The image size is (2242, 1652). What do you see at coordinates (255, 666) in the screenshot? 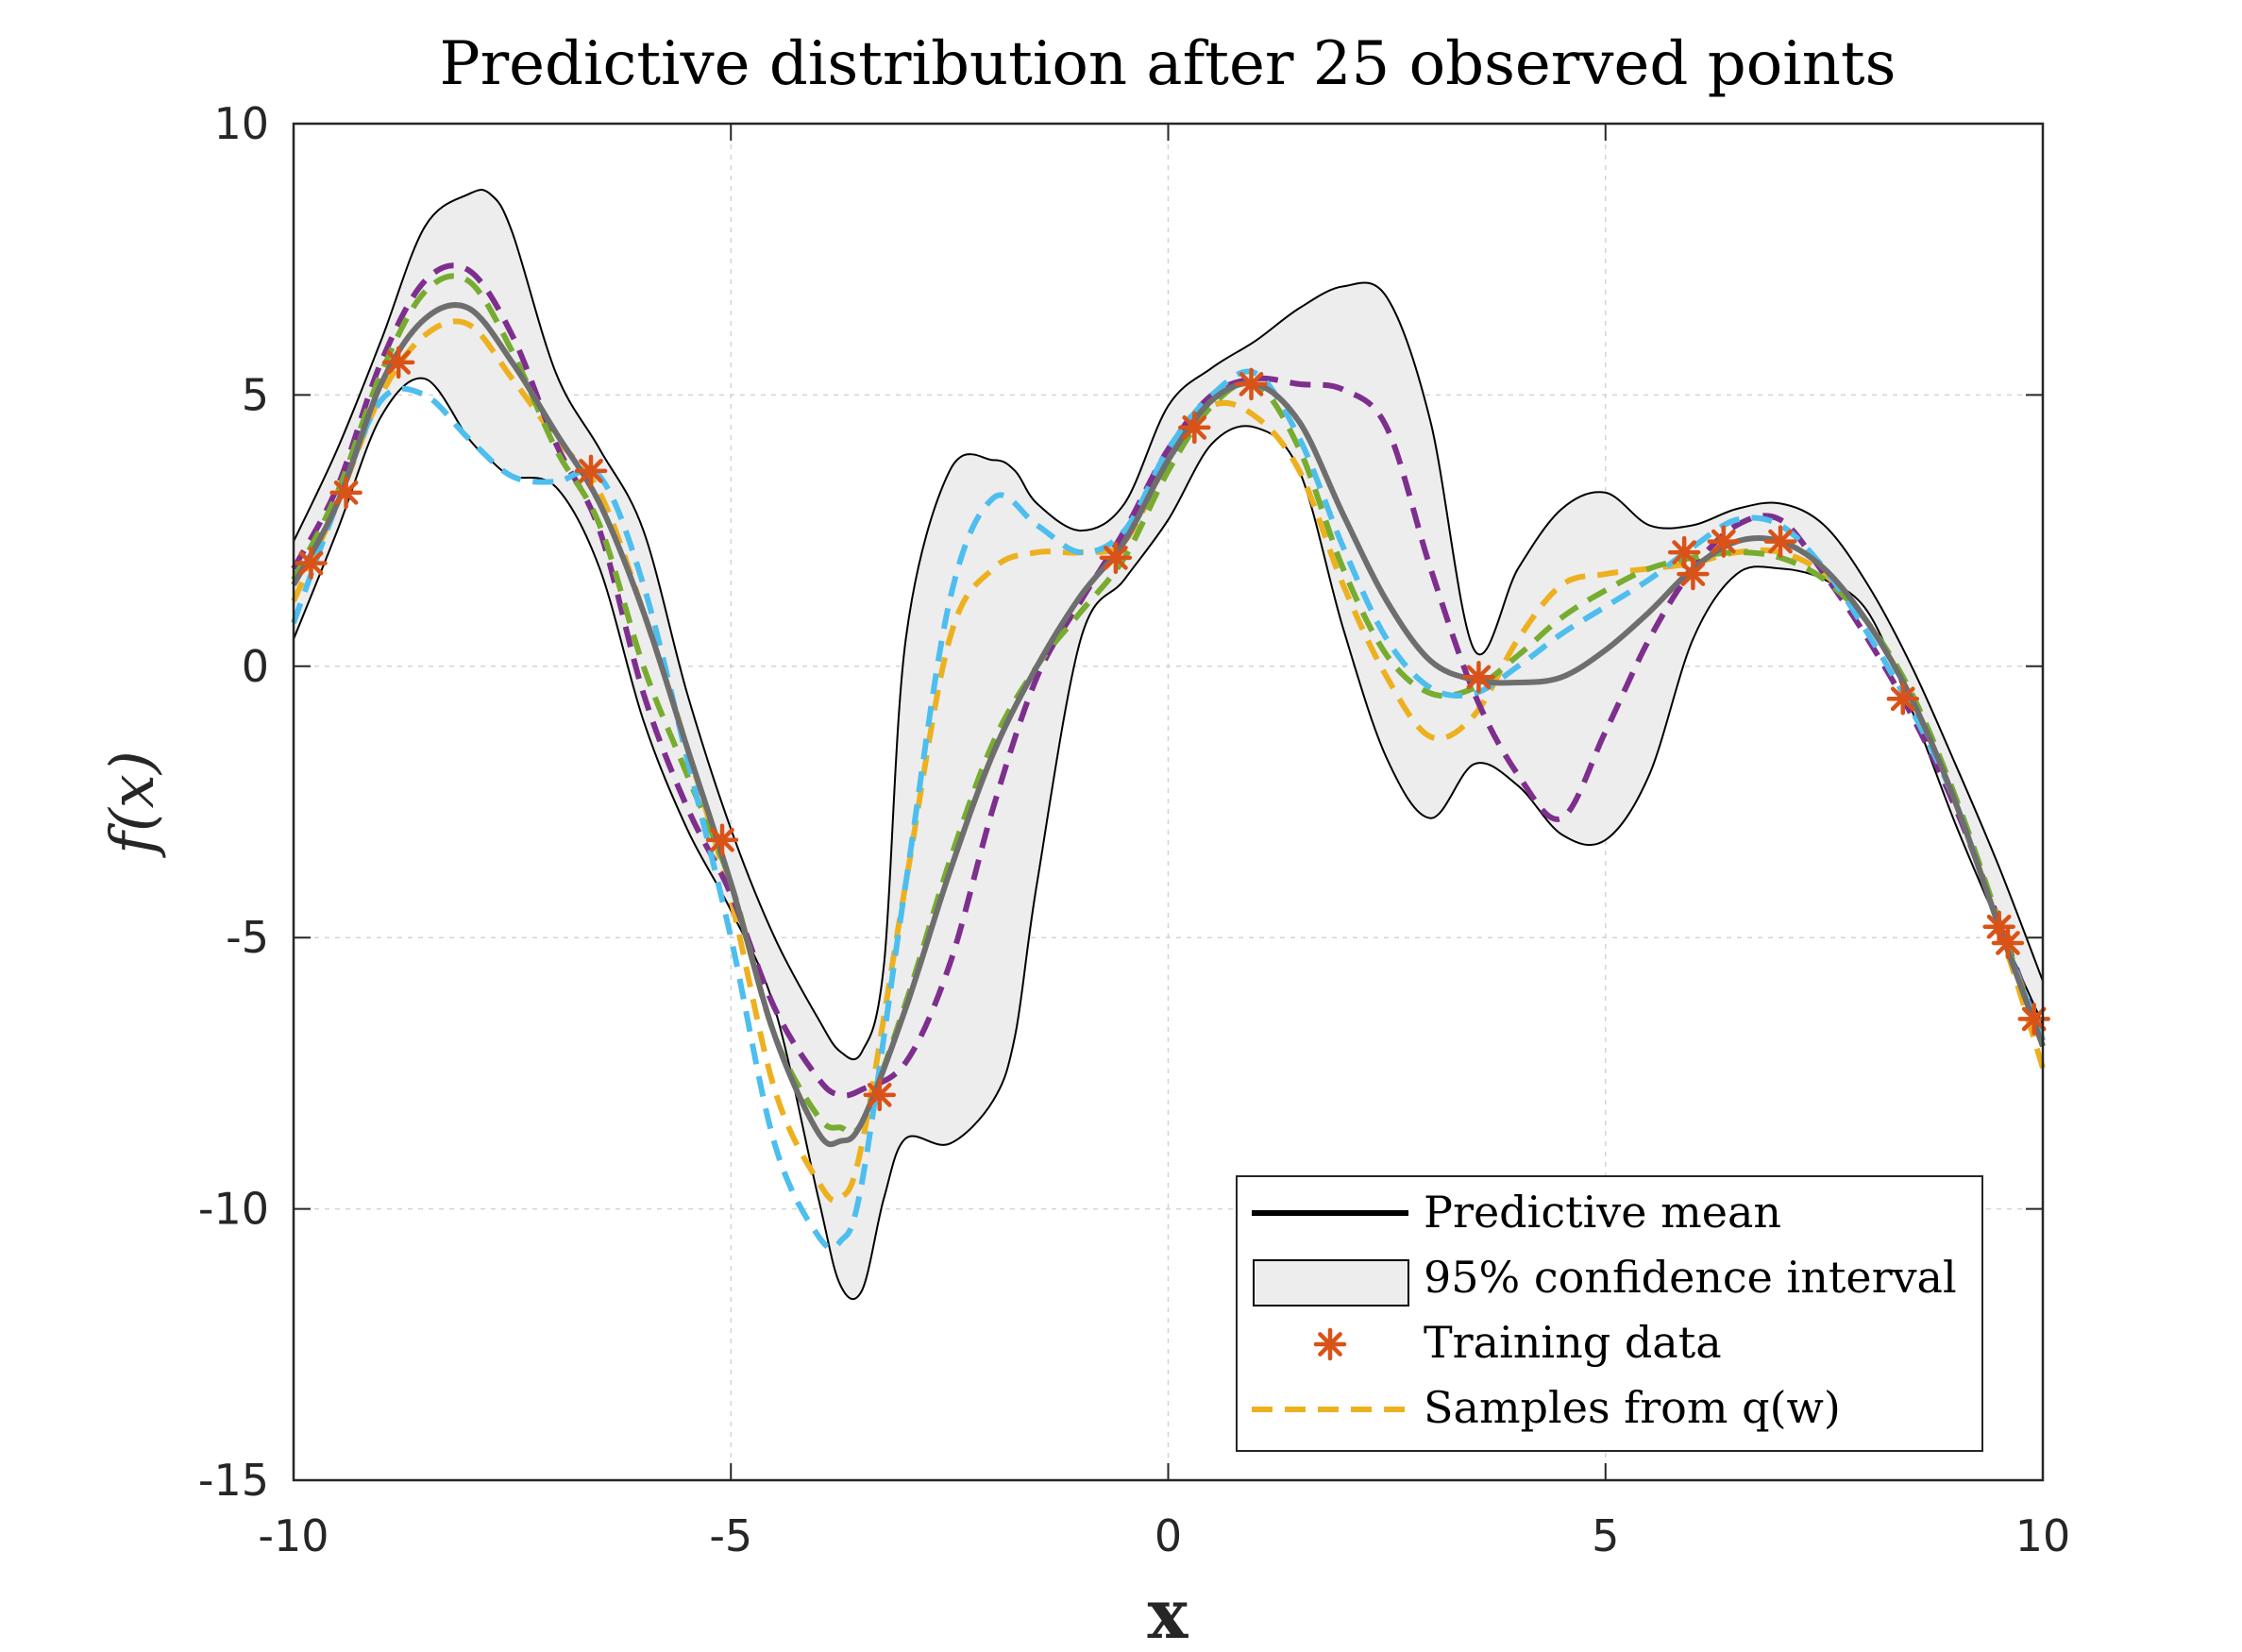
I see `y-tick-label-3: 0` at bounding box center [255, 666].